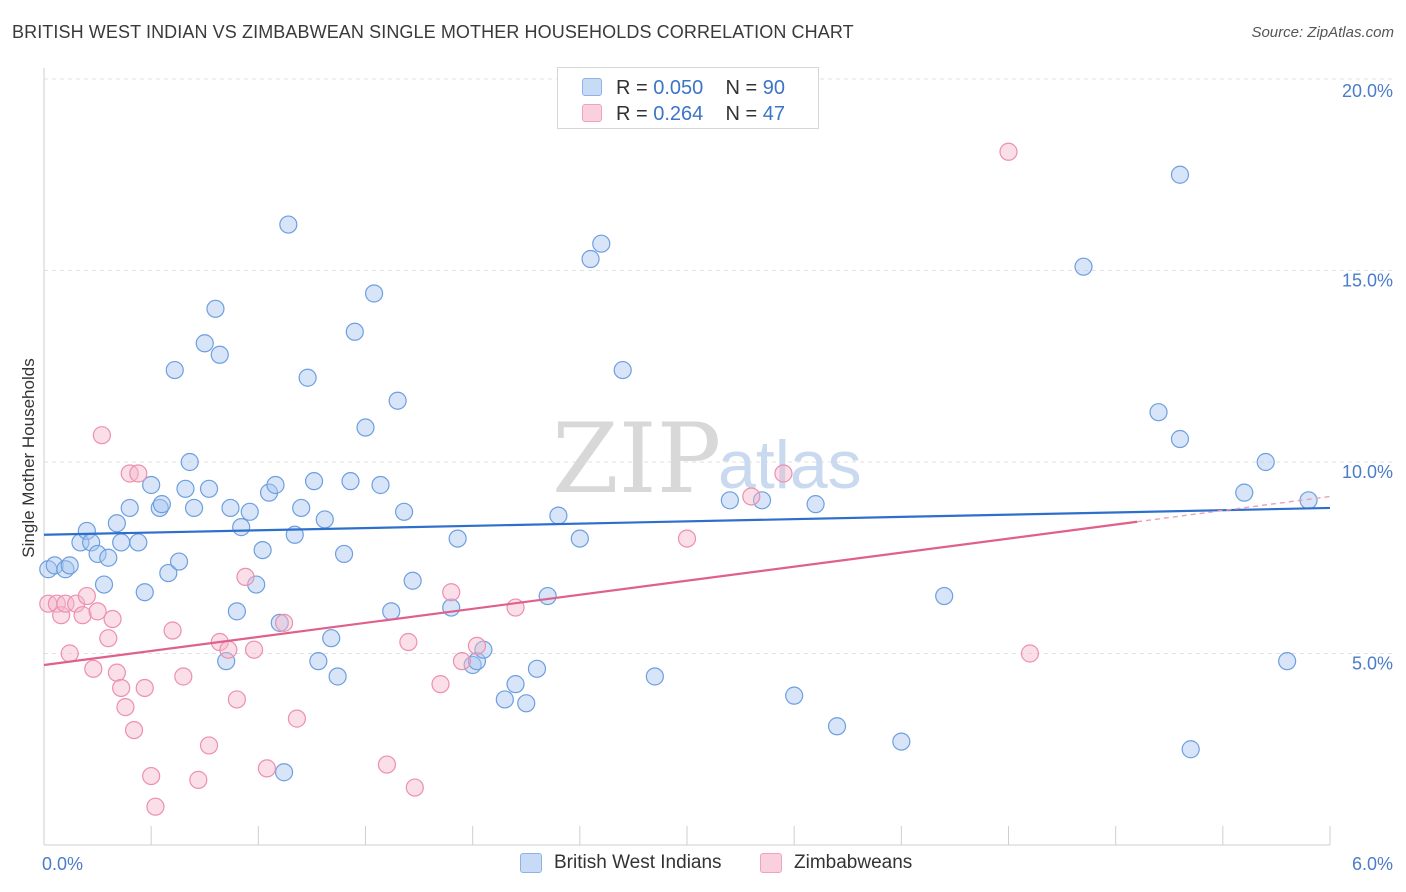 The image size is (1406, 892). Describe the element at coordinates (774, 114) in the screenshot. I see `n-value-pink: 47` at that location.